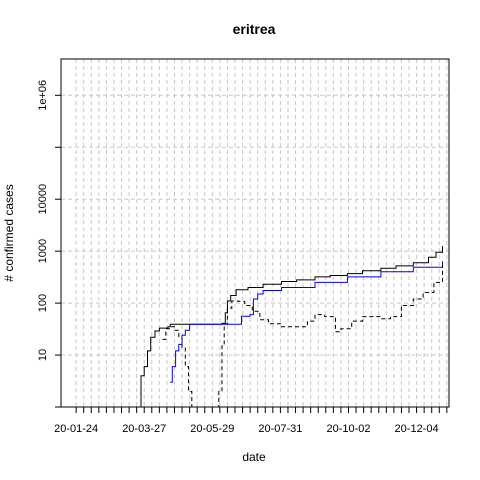 Image resolution: width=480 pixels, height=480 pixels. Describe the element at coordinates (43, 251) in the screenshot. I see `y-tick-label: 1000` at that location.